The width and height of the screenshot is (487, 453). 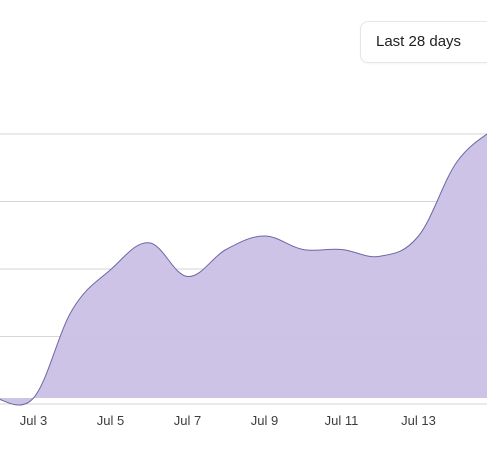 I want to click on x-tick-label: Jul 3, so click(x=33, y=420).